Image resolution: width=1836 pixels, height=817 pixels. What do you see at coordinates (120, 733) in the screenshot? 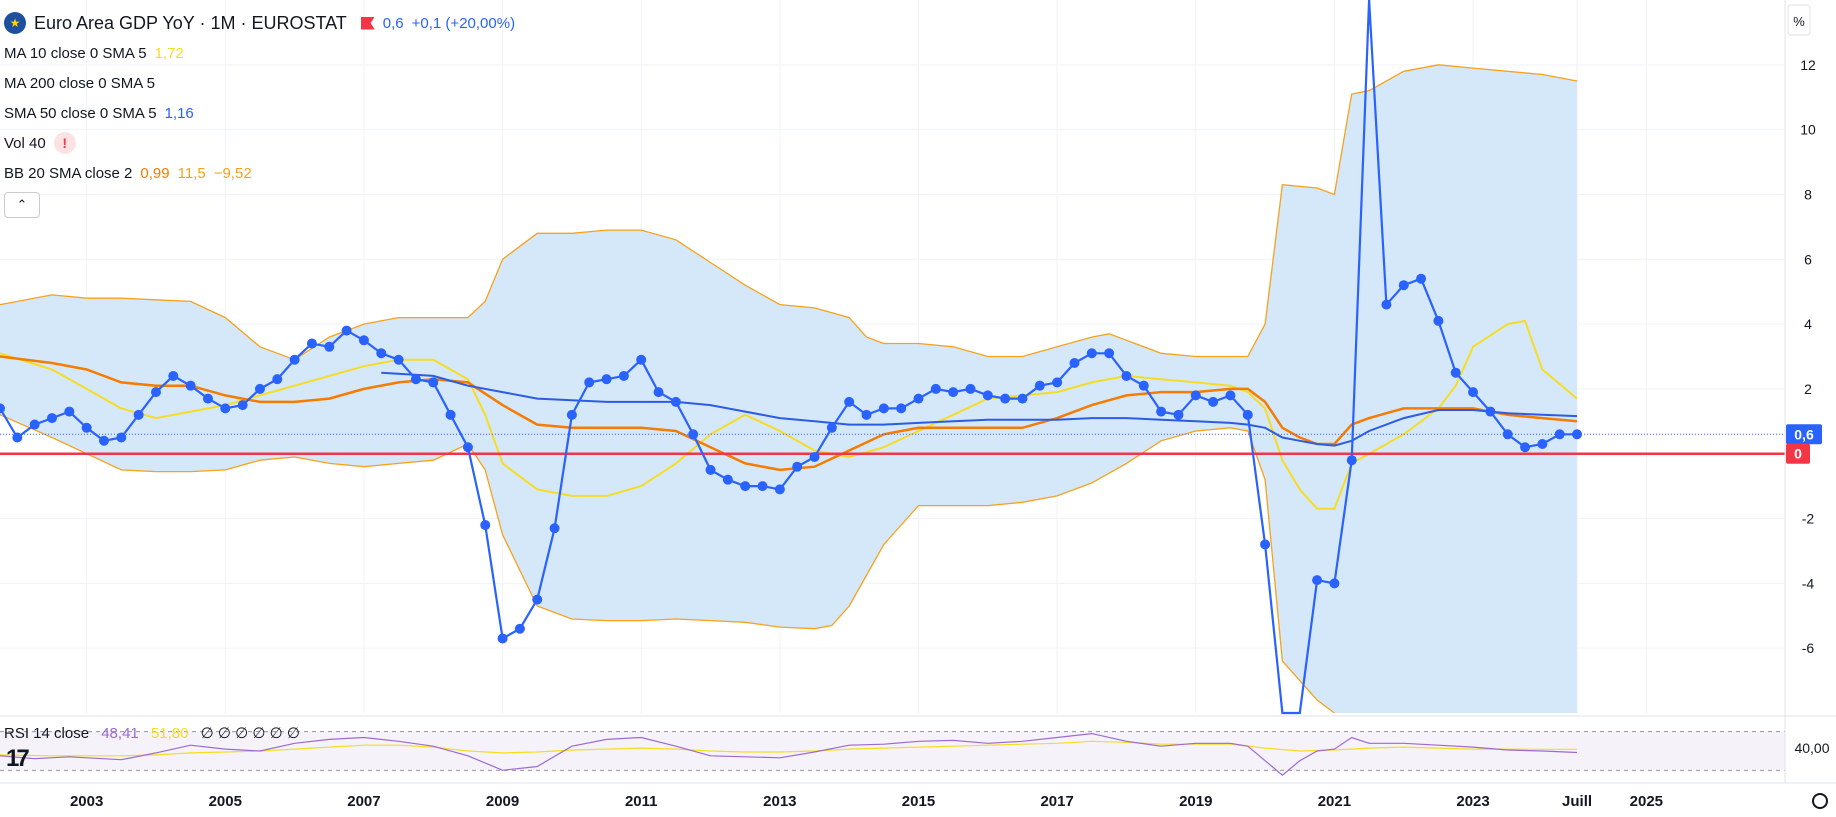
I see `rsi-value: 48,41` at bounding box center [120, 733].